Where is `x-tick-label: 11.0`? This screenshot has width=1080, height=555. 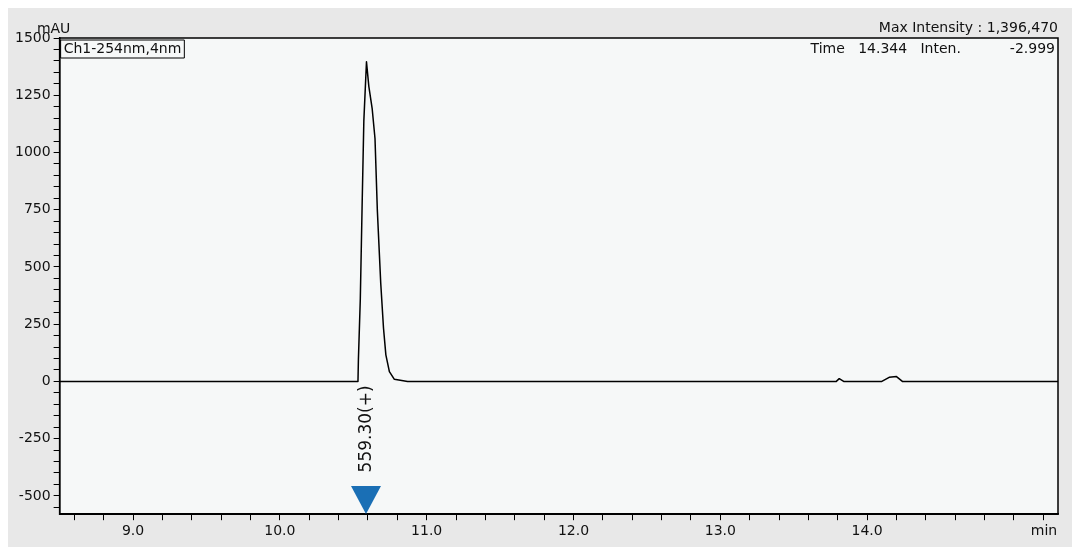 x-tick-label: 11.0 is located at coordinates (427, 530).